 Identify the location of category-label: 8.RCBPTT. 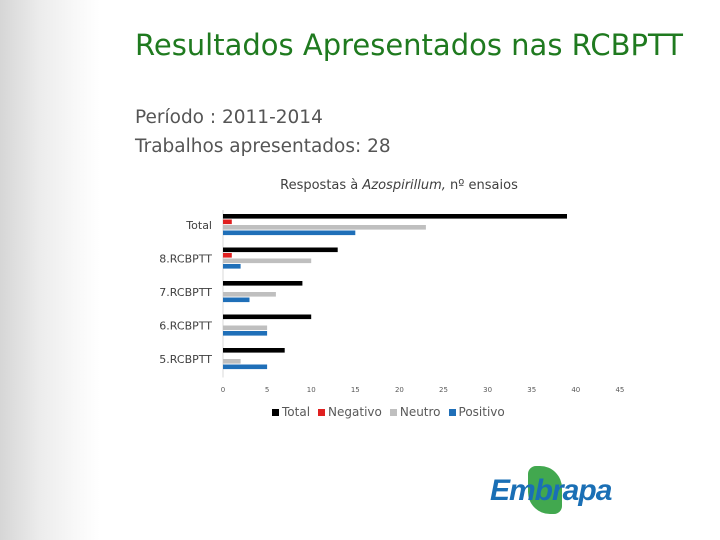
(185, 259).